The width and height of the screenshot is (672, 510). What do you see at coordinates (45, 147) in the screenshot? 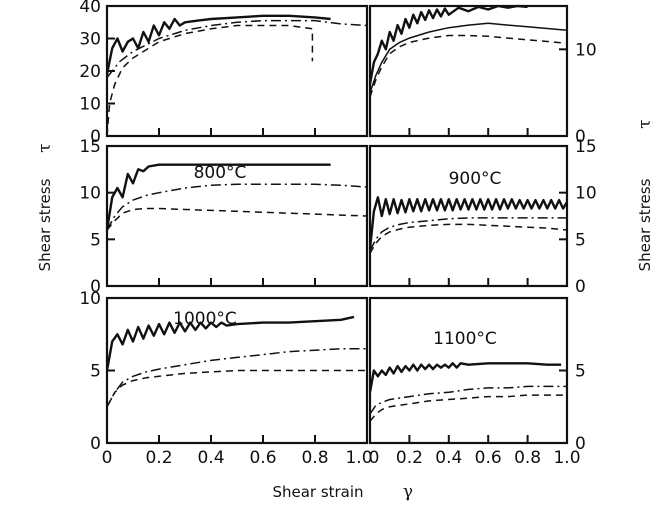
I see `y-axis-symbol-left: τ` at bounding box center [45, 147].